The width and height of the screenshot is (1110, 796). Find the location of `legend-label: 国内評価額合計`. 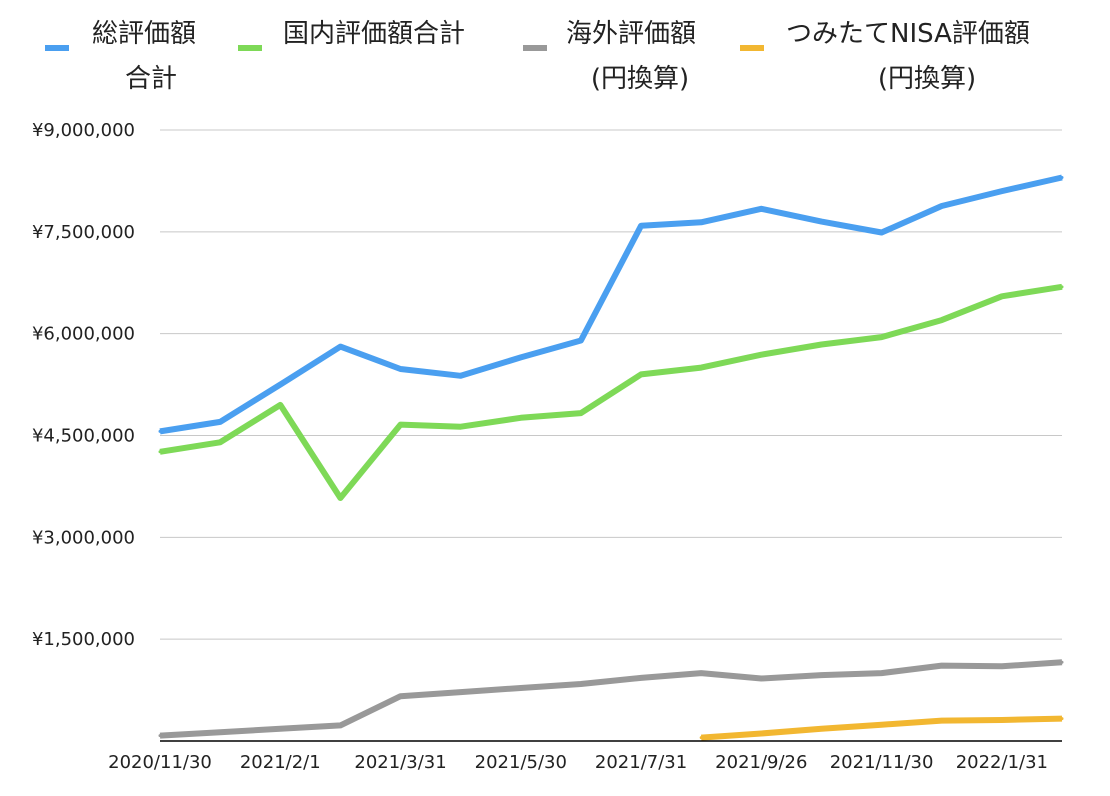

legend-label: 国内評価額合計 is located at coordinates (374, 34).